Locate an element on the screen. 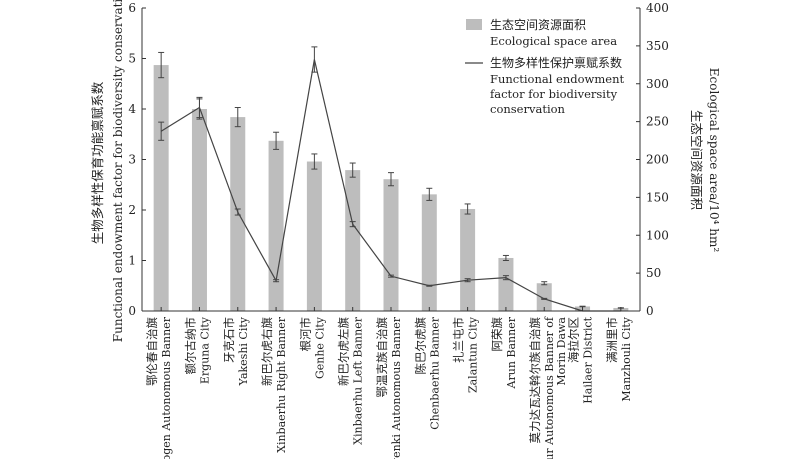 The image size is (800, 459). y-axis-label-right-zh: 生态空间资源面积 is located at coordinates (696, 160).